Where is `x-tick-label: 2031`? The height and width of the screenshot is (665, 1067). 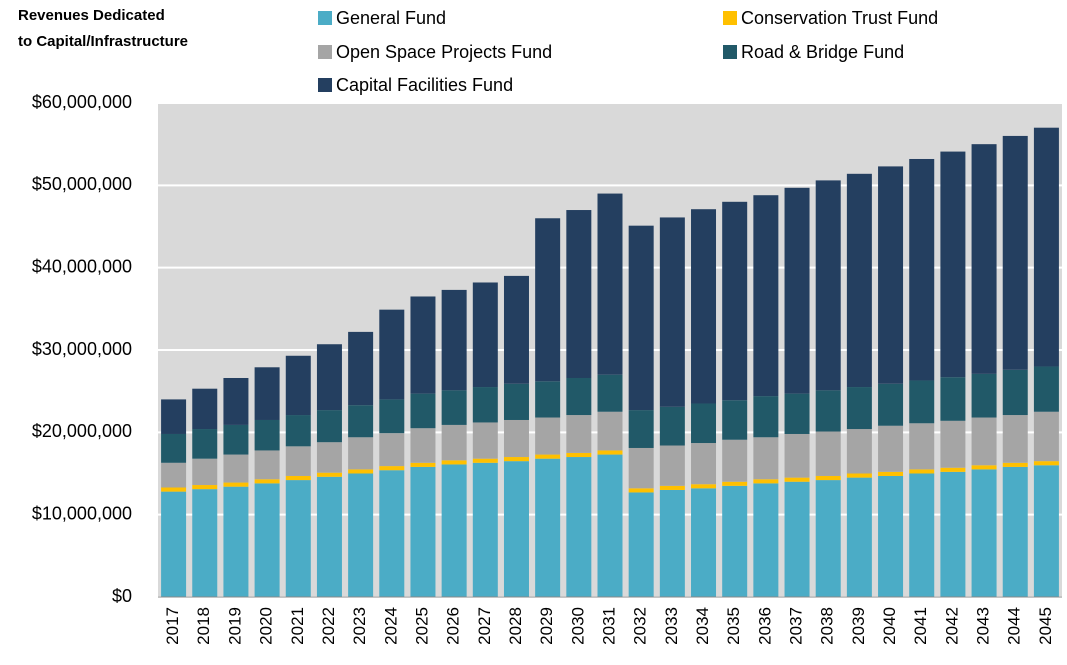
x-tick-label: 2031 is located at coordinates (608, 626).